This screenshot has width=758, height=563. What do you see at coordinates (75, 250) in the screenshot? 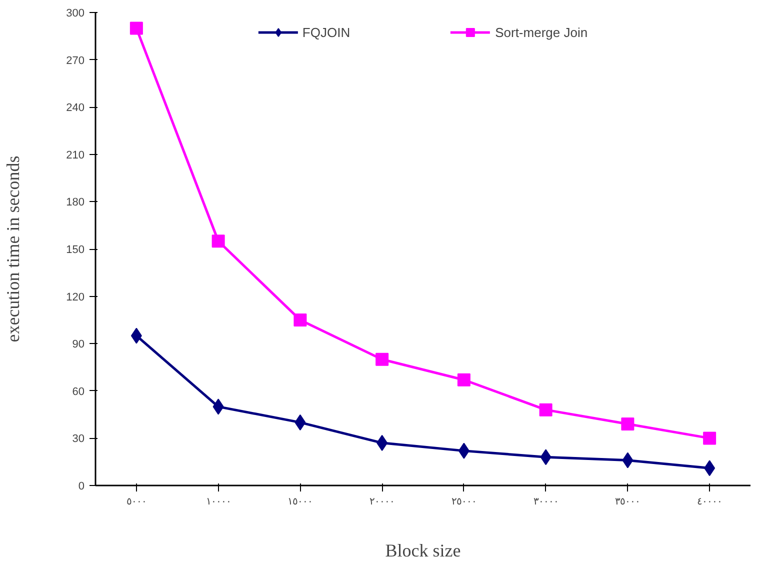
I see `y-tick-label: 150` at bounding box center [75, 250].